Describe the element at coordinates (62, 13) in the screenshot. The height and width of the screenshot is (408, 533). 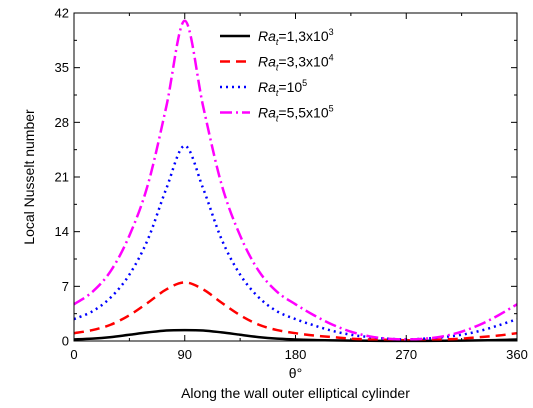
I see `y-tick-label: 42` at that location.